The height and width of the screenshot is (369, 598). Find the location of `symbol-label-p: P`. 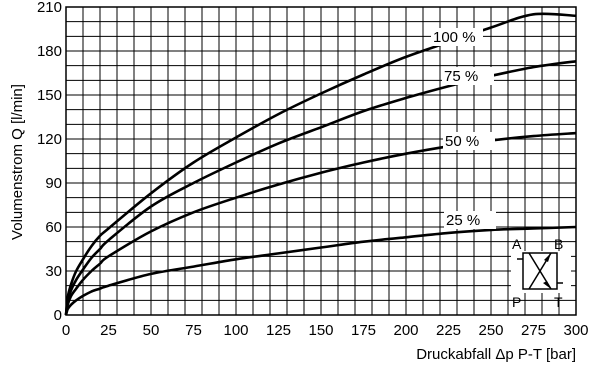

symbol-label-p: P is located at coordinates (516, 302).